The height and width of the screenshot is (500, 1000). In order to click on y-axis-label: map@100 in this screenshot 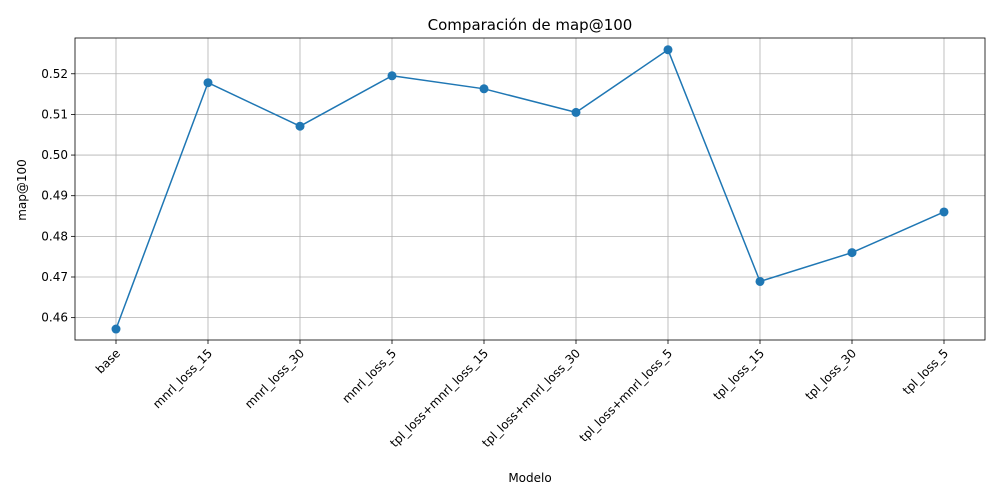, I will do `click(22, 190)`.